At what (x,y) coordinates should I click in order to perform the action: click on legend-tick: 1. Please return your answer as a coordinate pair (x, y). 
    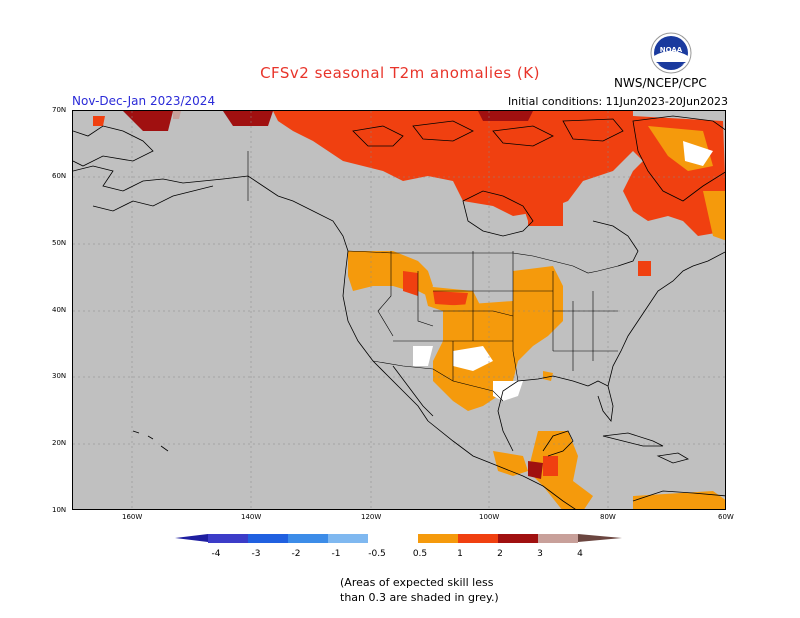
    Looking at the image, I should click on (460, 554).